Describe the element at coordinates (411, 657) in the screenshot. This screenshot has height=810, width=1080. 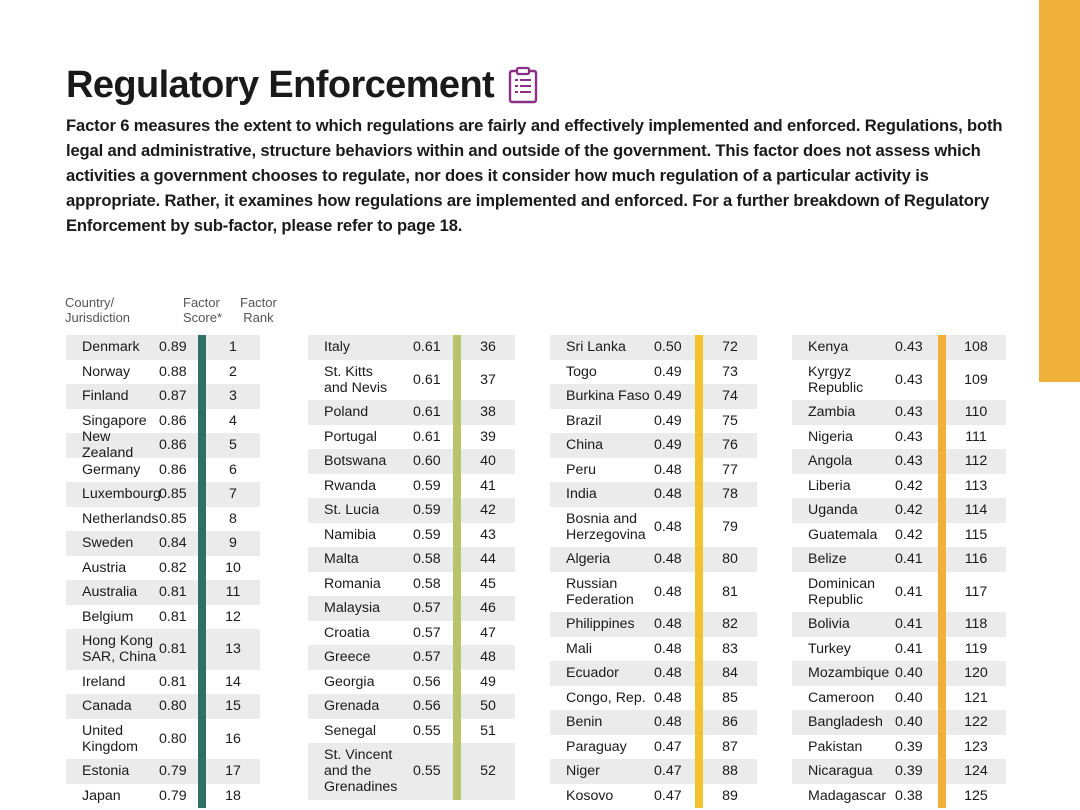
I see `table-row: Greece 0.57 48` at that location.